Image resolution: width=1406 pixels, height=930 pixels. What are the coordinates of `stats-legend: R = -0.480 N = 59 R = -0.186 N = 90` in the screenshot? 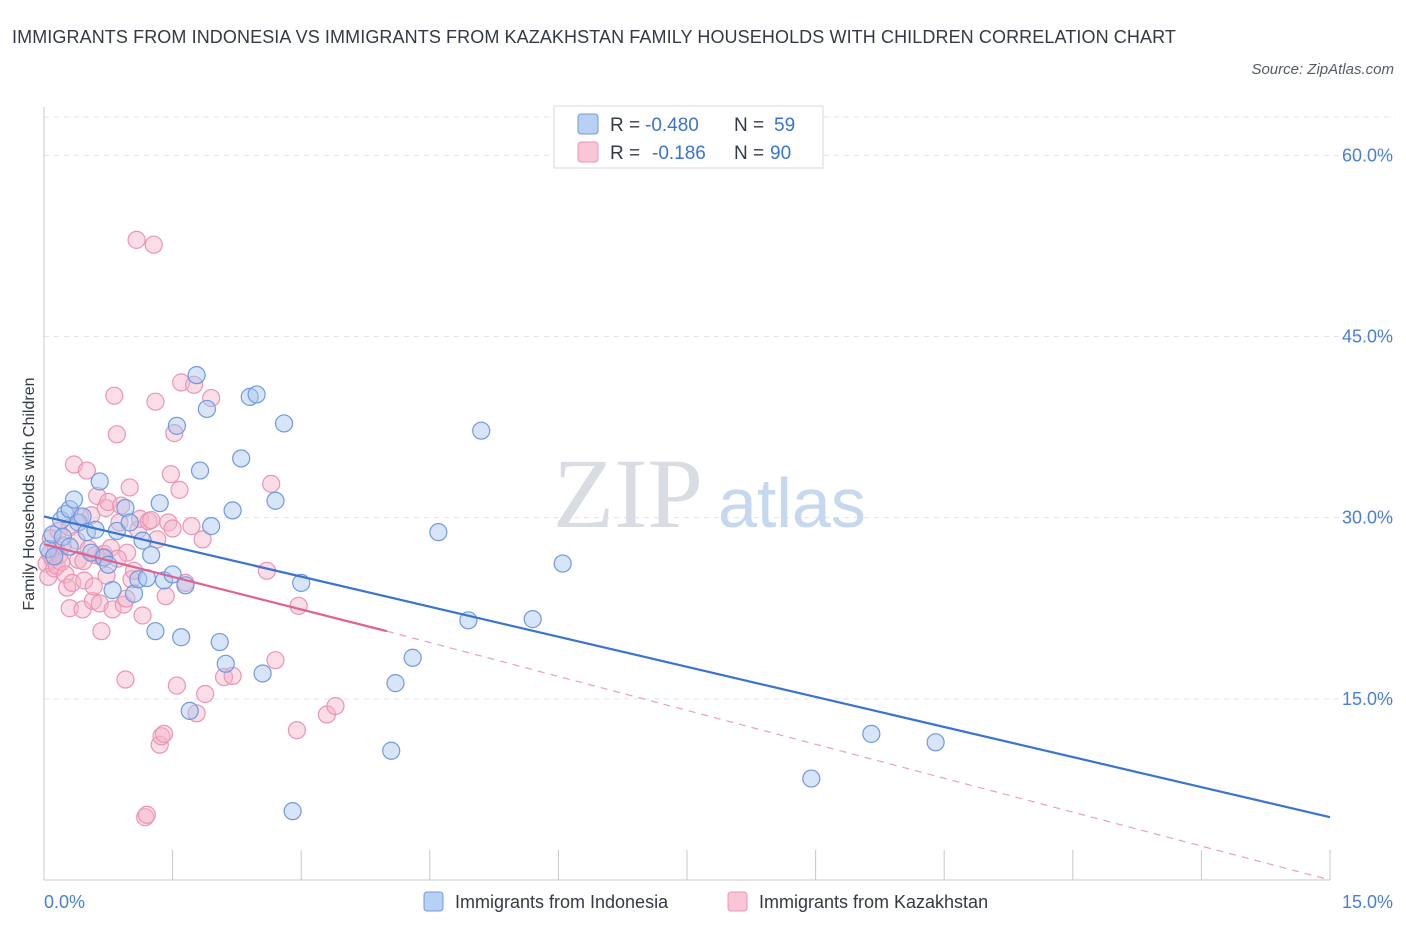 It's located at (688, 137).